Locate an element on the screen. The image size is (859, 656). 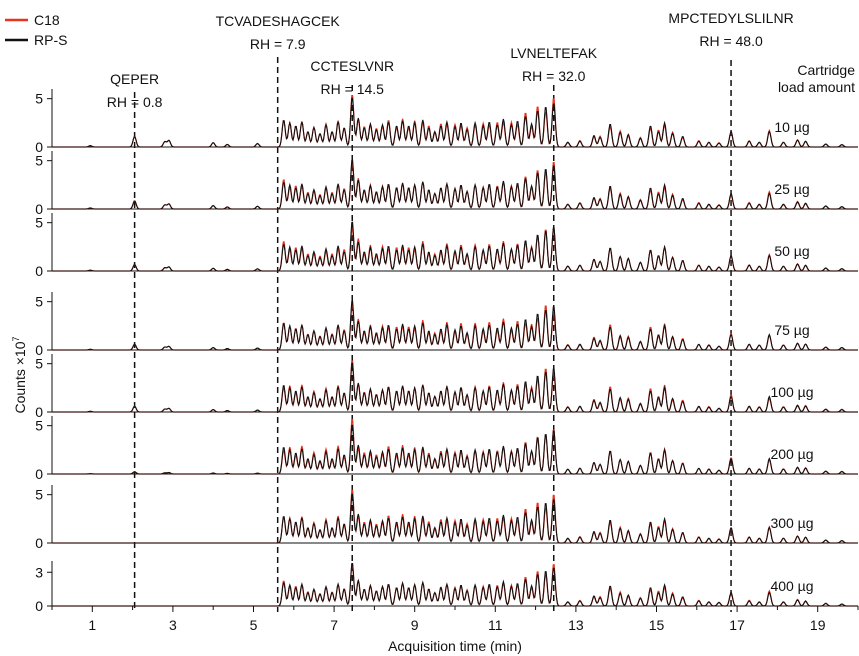
panel-7: 0 3 400 µg is located at coordinates (446, 587).